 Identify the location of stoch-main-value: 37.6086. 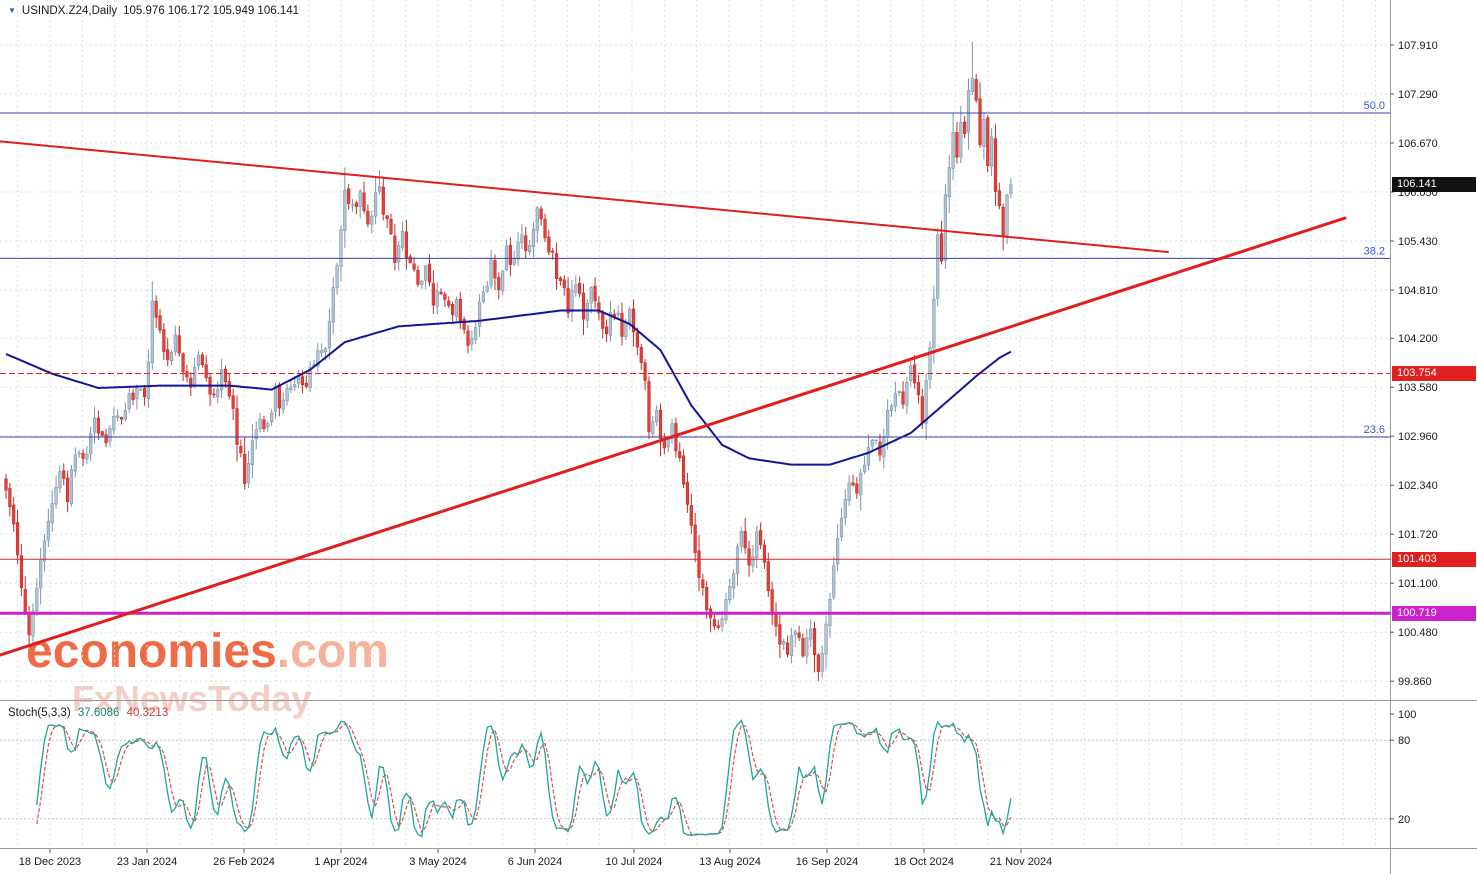
(98, 713).